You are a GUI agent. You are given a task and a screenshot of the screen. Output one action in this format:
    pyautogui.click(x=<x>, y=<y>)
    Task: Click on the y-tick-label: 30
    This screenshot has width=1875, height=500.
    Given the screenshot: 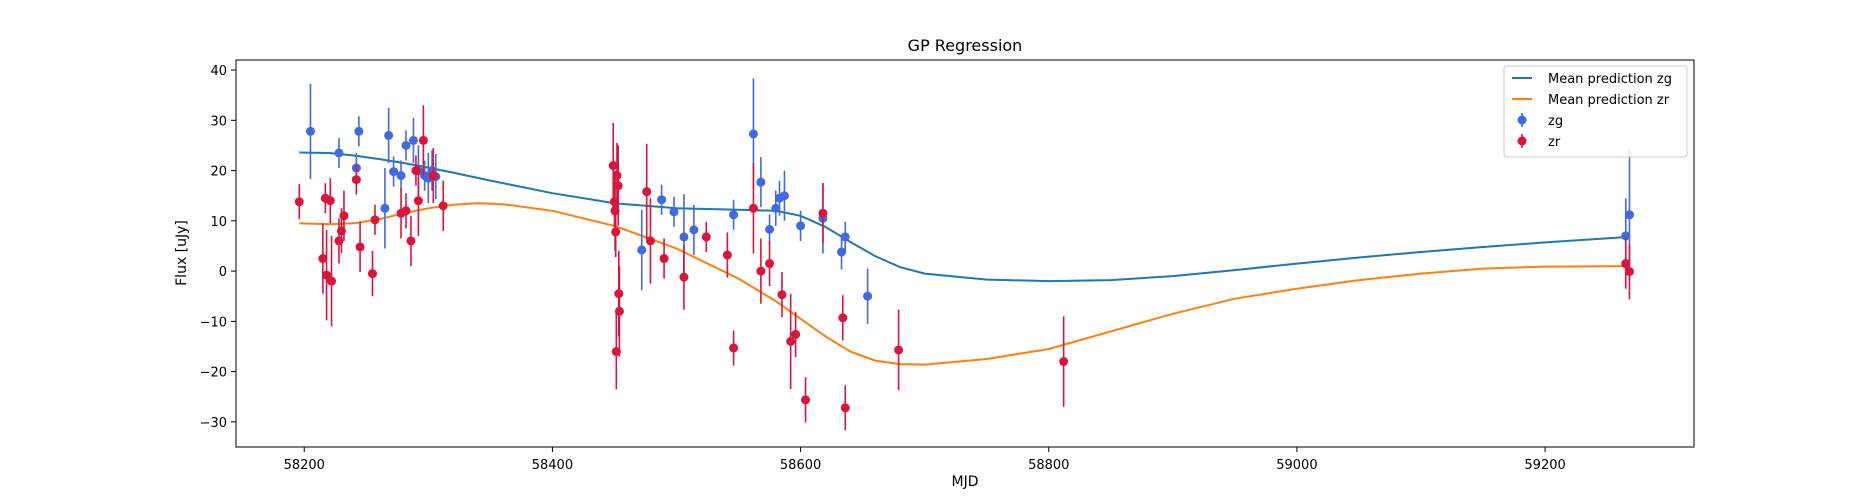 What is the action you would take?
    pyautogui.click(x=218, y=121)
    